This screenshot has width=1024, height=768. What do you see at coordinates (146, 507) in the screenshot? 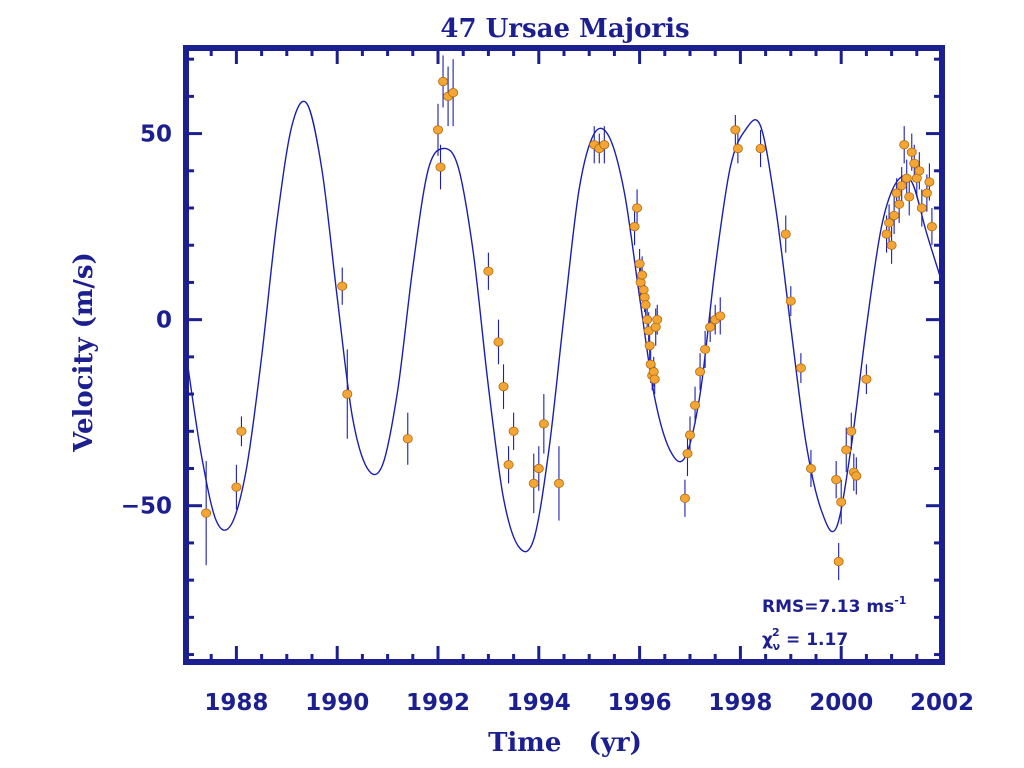
I see `y-tick-label: −50` at bounding box center [146, 507].